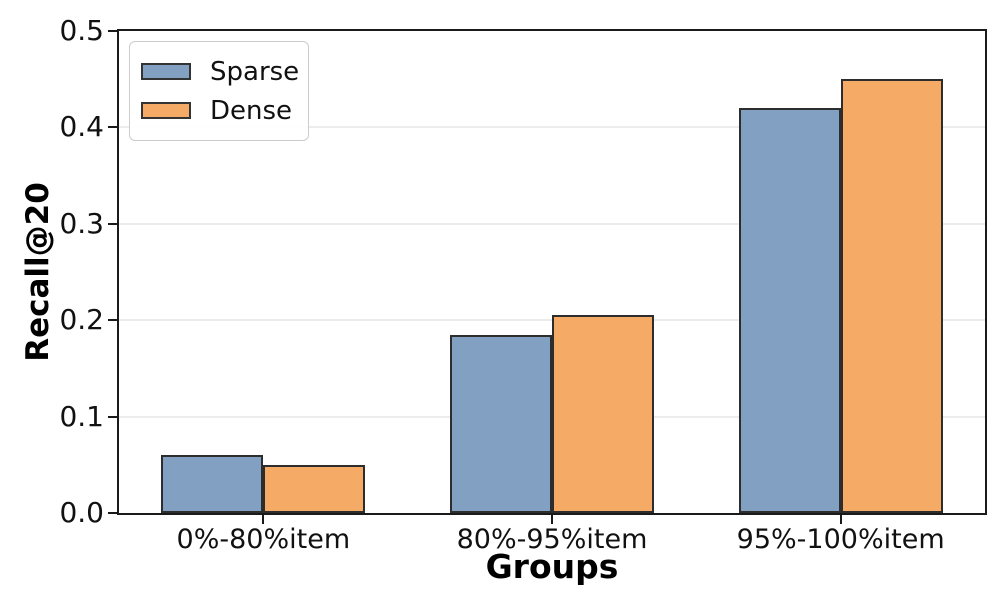 The width and height of the screenshot is (1000, 600). Describe the element at coordinates (840, 539) in the screenshot. I see `x-tick-label: 95%-100%item` at that location.